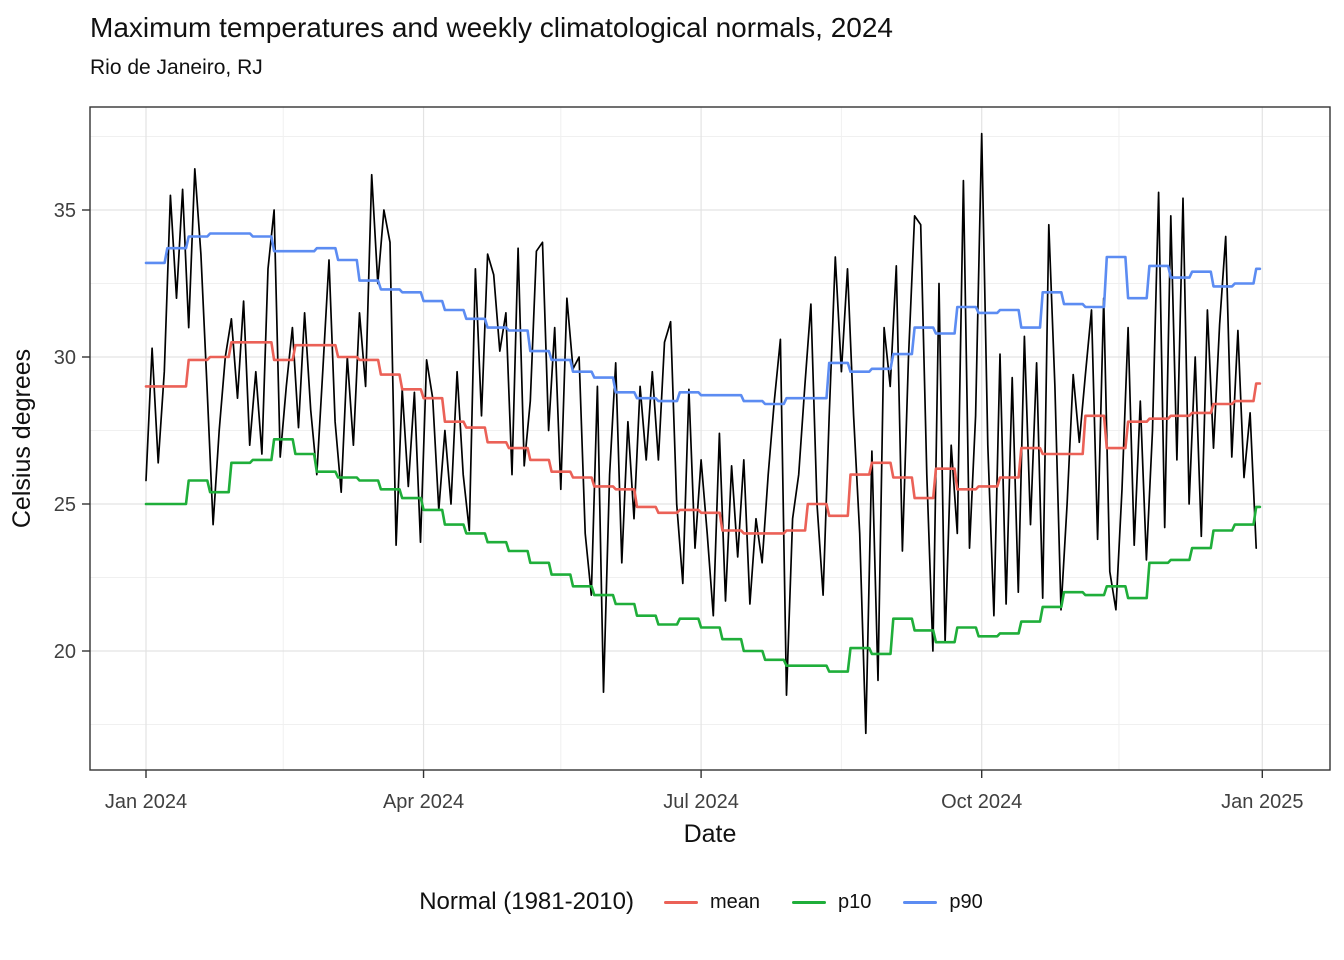 Image resolution: width=1344 pixels, height=960 pixels. I want to click on y-tick-label: 20, so click(65, 652).